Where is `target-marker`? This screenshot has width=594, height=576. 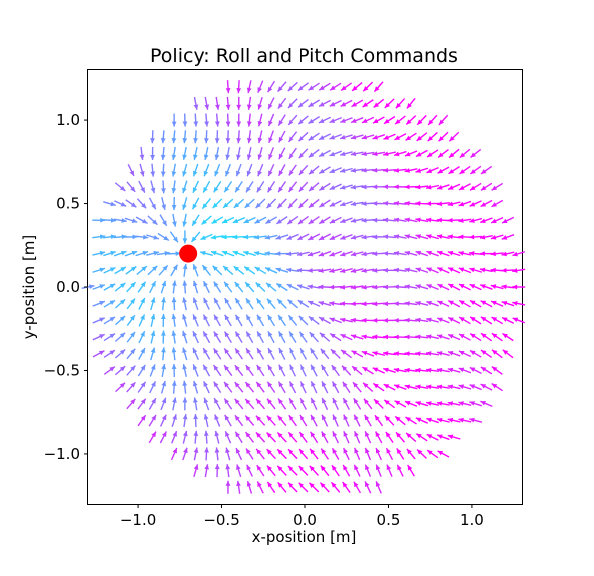
target-marker is located at coordinates (188, 253).